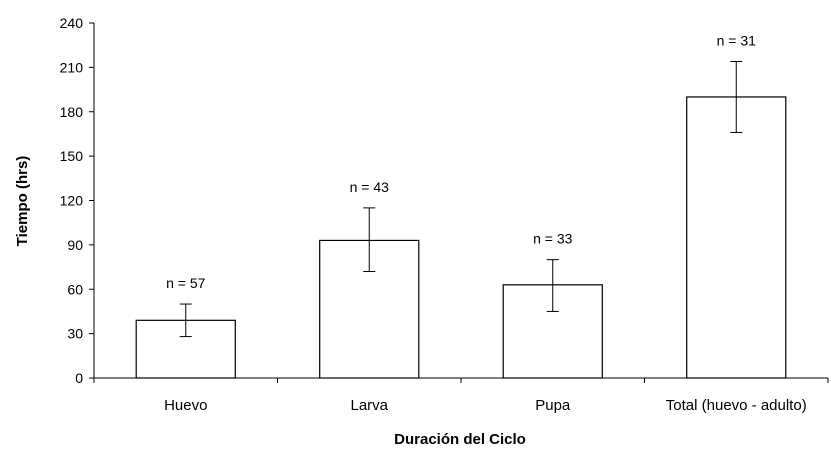  Describe the element at coordinates (72, 201) in the screenshot. I see `y-tick-label: 120` at that location.